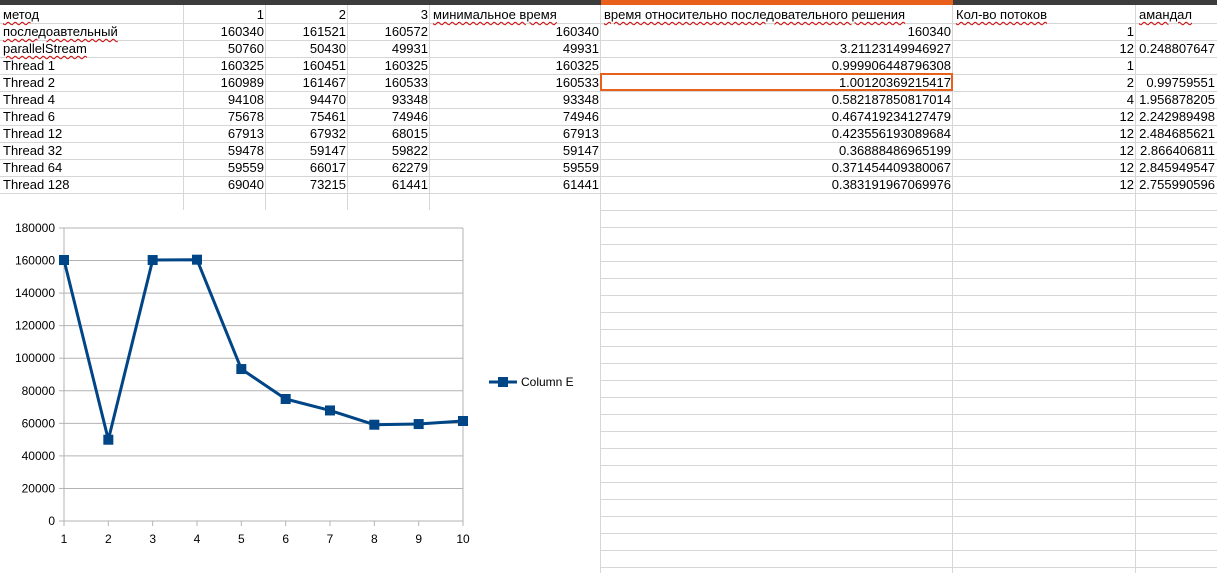 This screenshot has width=1217, height=573. I want to click on data-cell: 0.371454409380067, so click(891, 167).